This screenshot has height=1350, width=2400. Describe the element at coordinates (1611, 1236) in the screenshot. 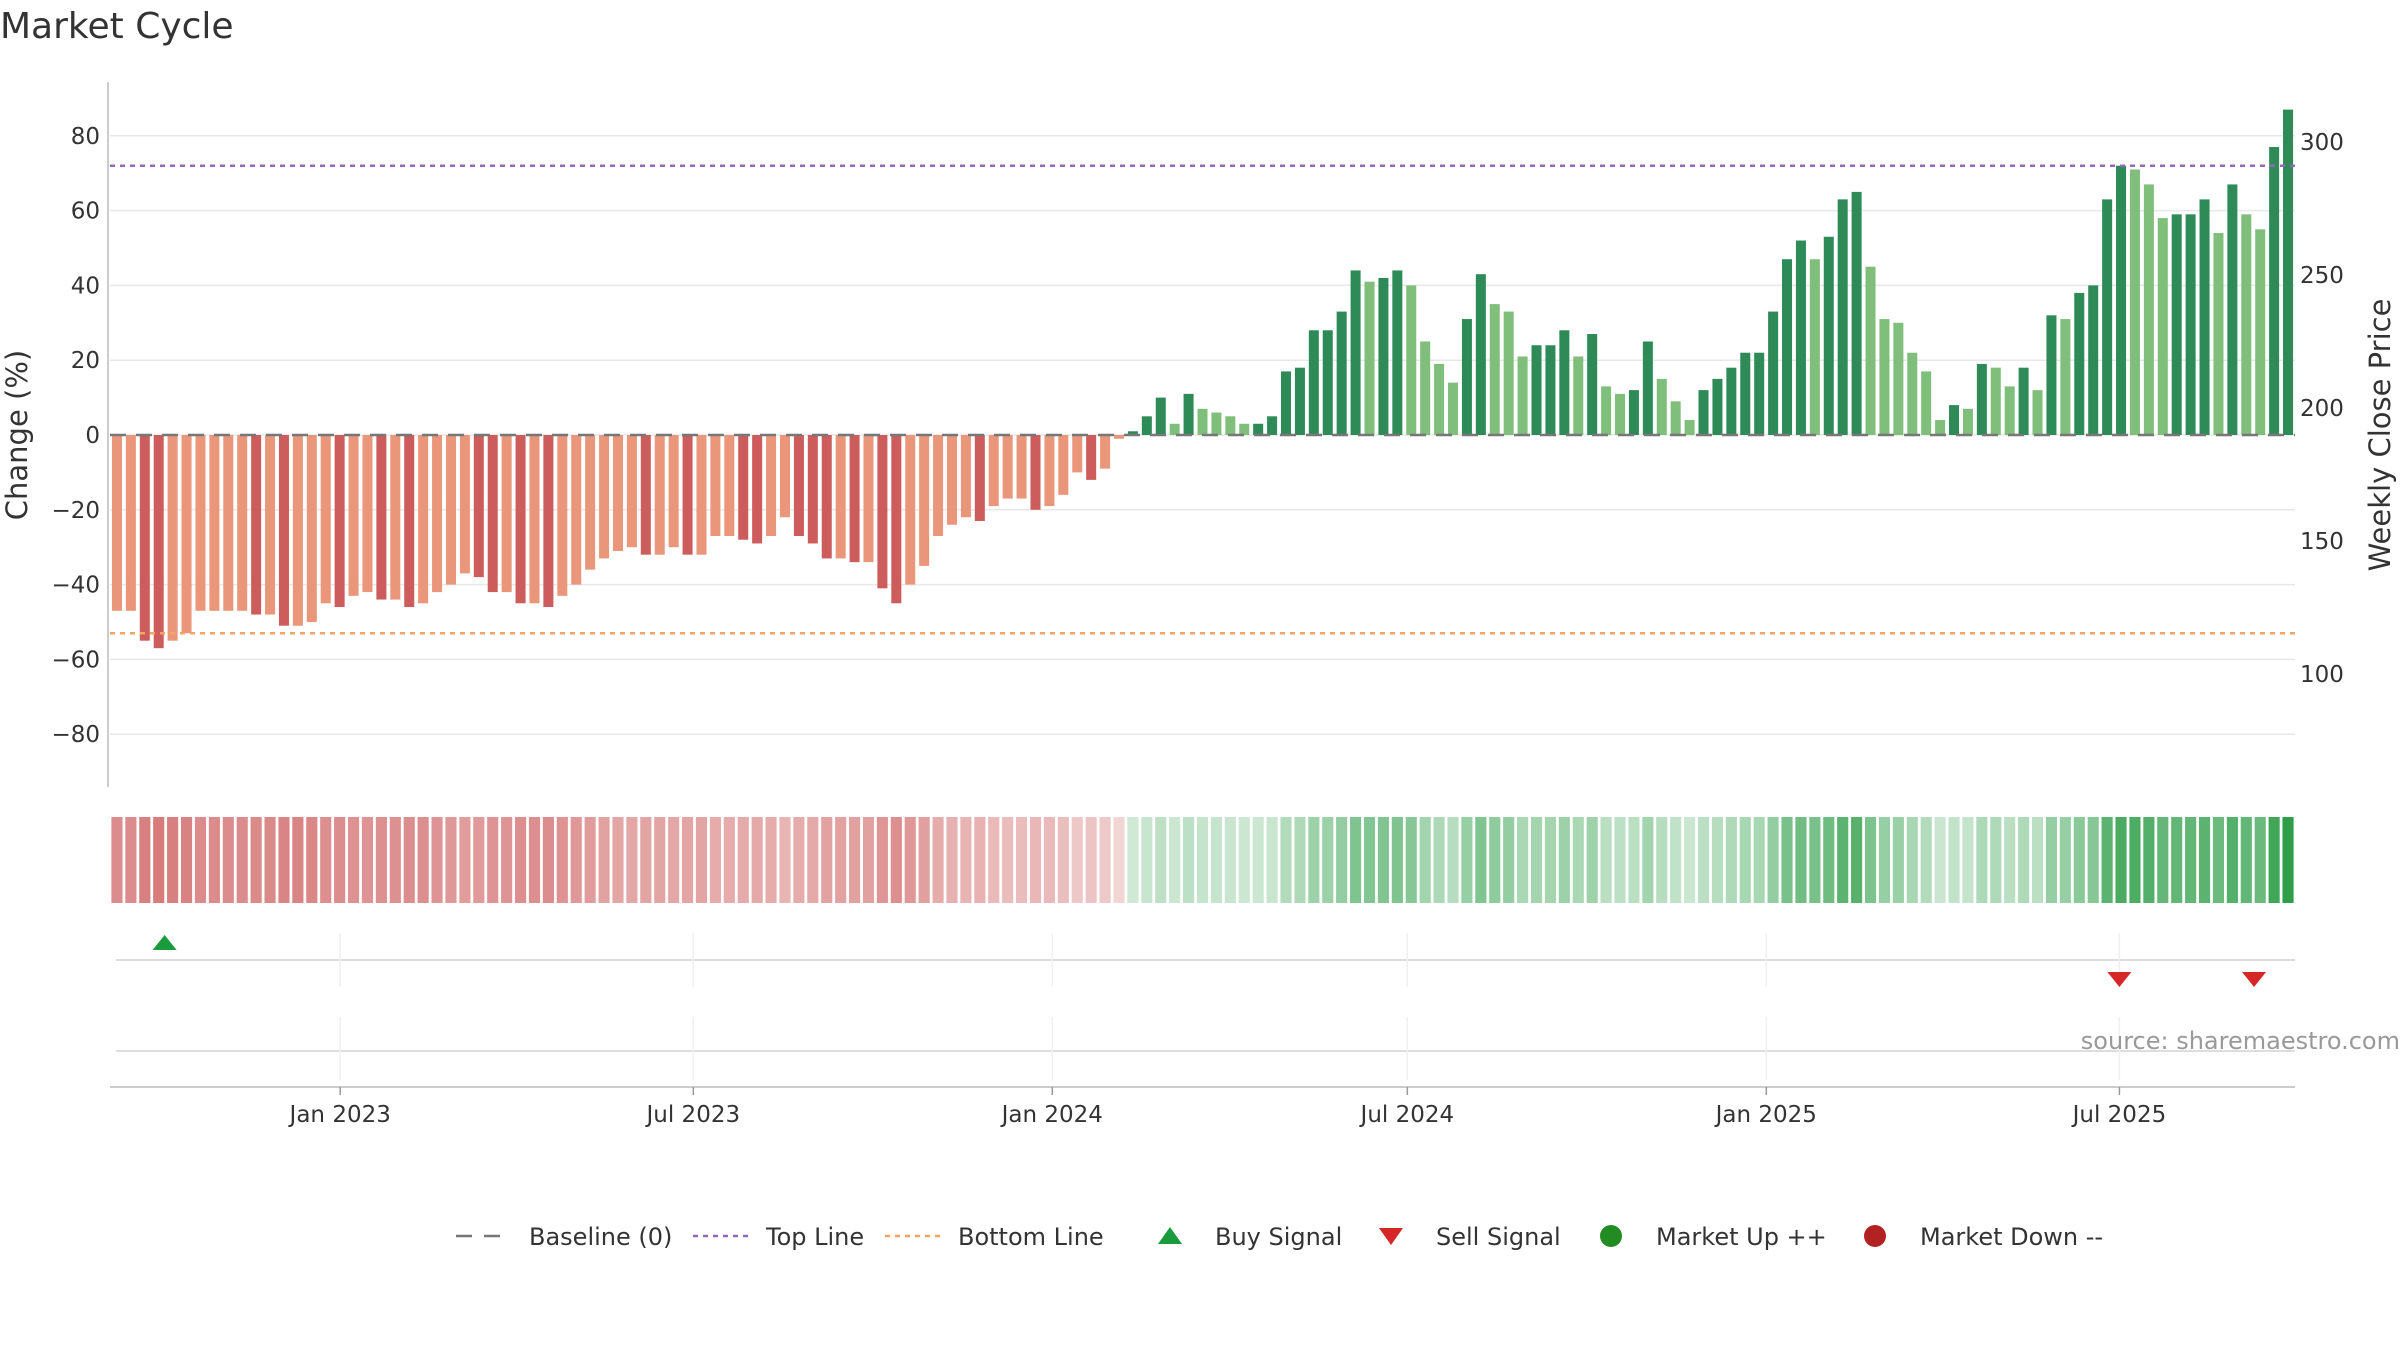

I see `legend-circle-icon` at that location.